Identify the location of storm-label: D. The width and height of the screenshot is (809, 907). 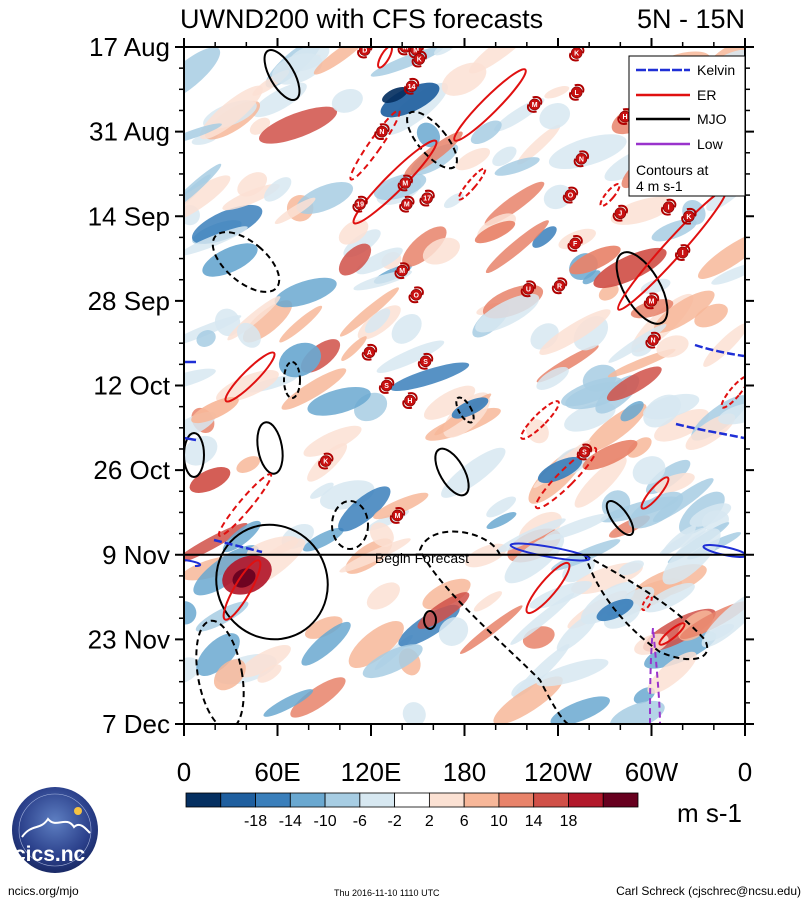
(364, 51).